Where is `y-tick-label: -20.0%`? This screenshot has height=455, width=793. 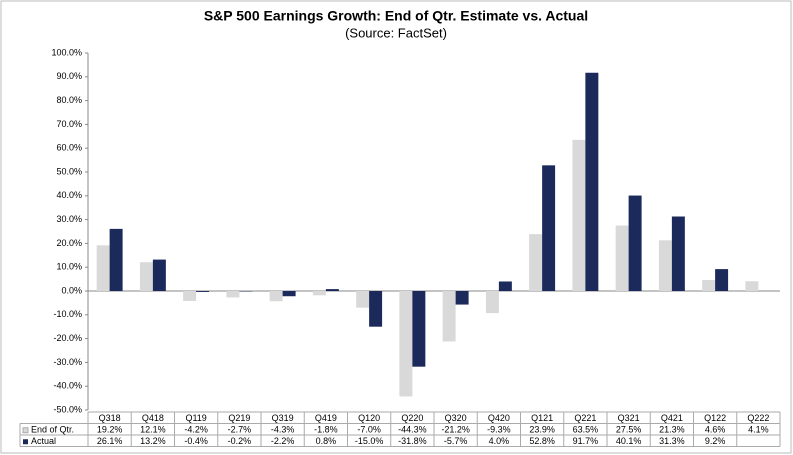
y-tick-label: -20.0% is located at coordinates (67, 338).